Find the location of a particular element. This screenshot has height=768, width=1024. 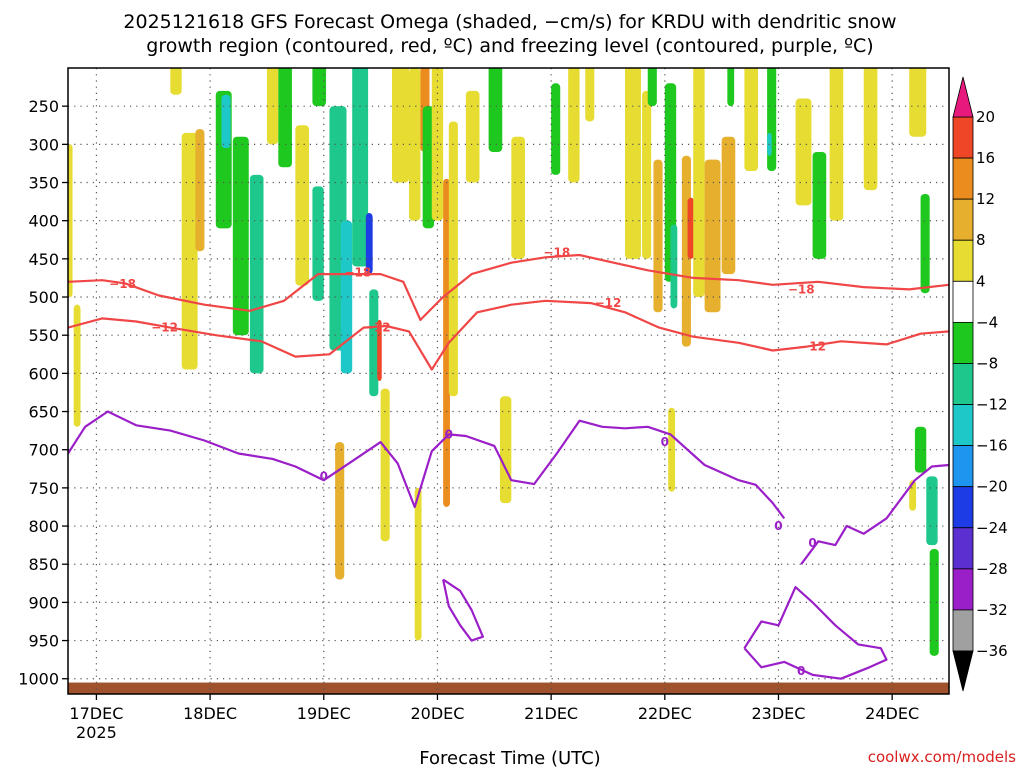

x-tick-label-4: 21DEC is located at coordinates (551, 713).